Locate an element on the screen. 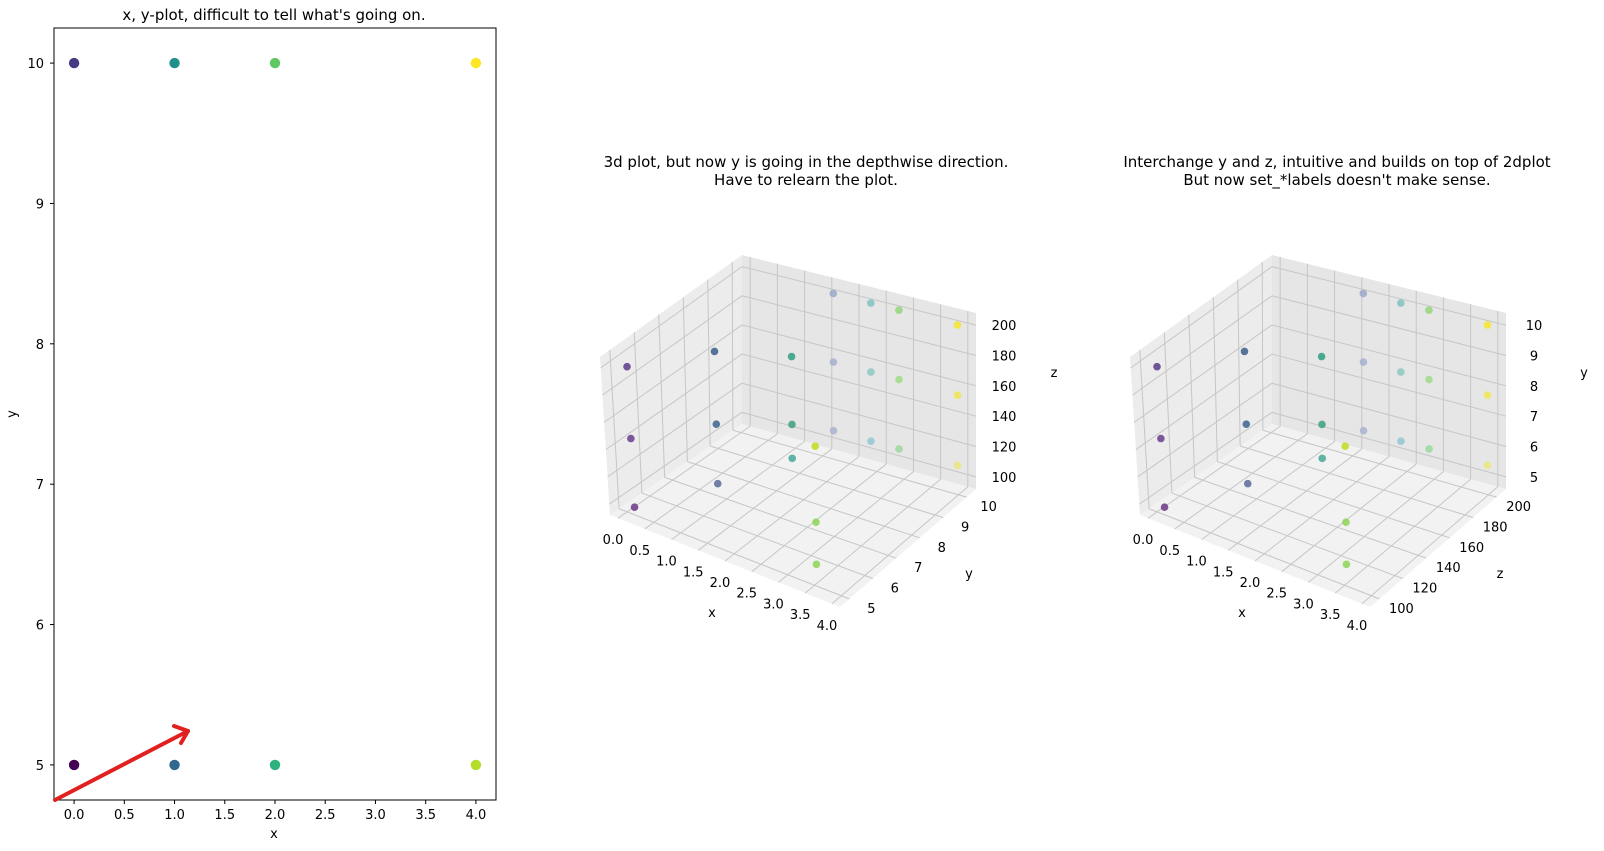 The image size is (1604, 851). 3d-x-ticks-right: 0.0 0.5 1.0 1.5 2.0 2.5 3.0 3.5 4.0 is located at coordinates (1250, 583).